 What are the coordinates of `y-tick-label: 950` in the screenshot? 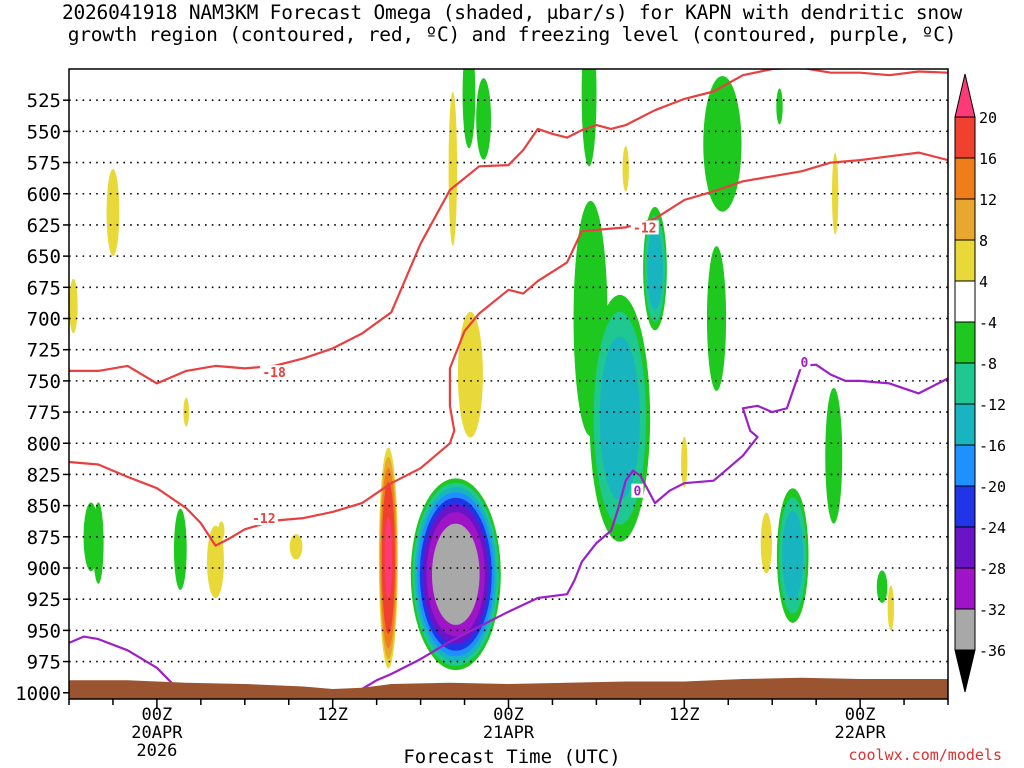 It's located at (44, 631).